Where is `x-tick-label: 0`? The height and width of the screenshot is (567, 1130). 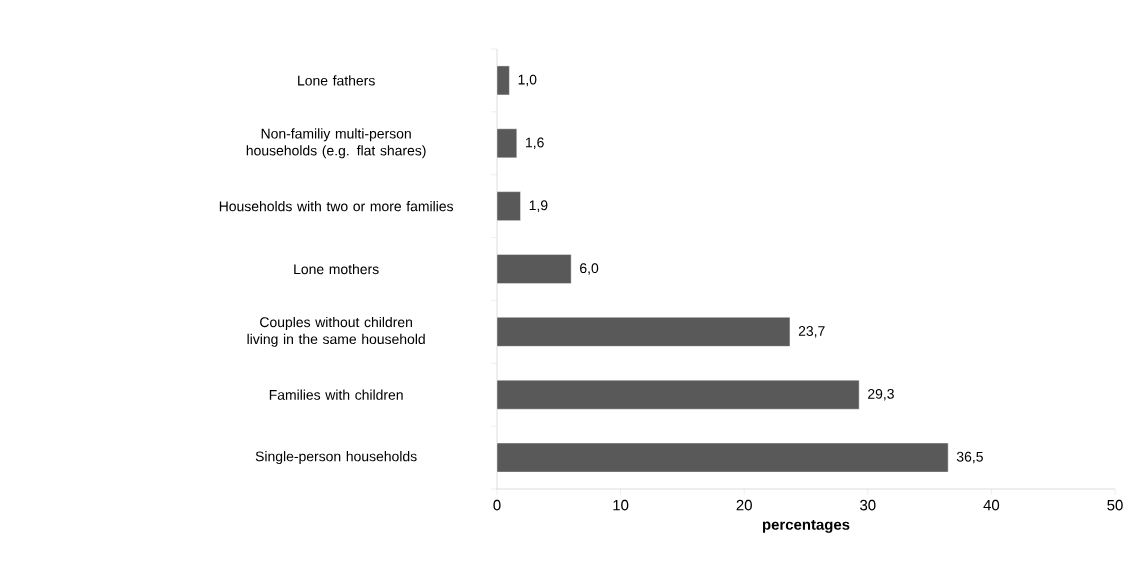 x-tick-label: 0 is located at coordinates (497, 505).